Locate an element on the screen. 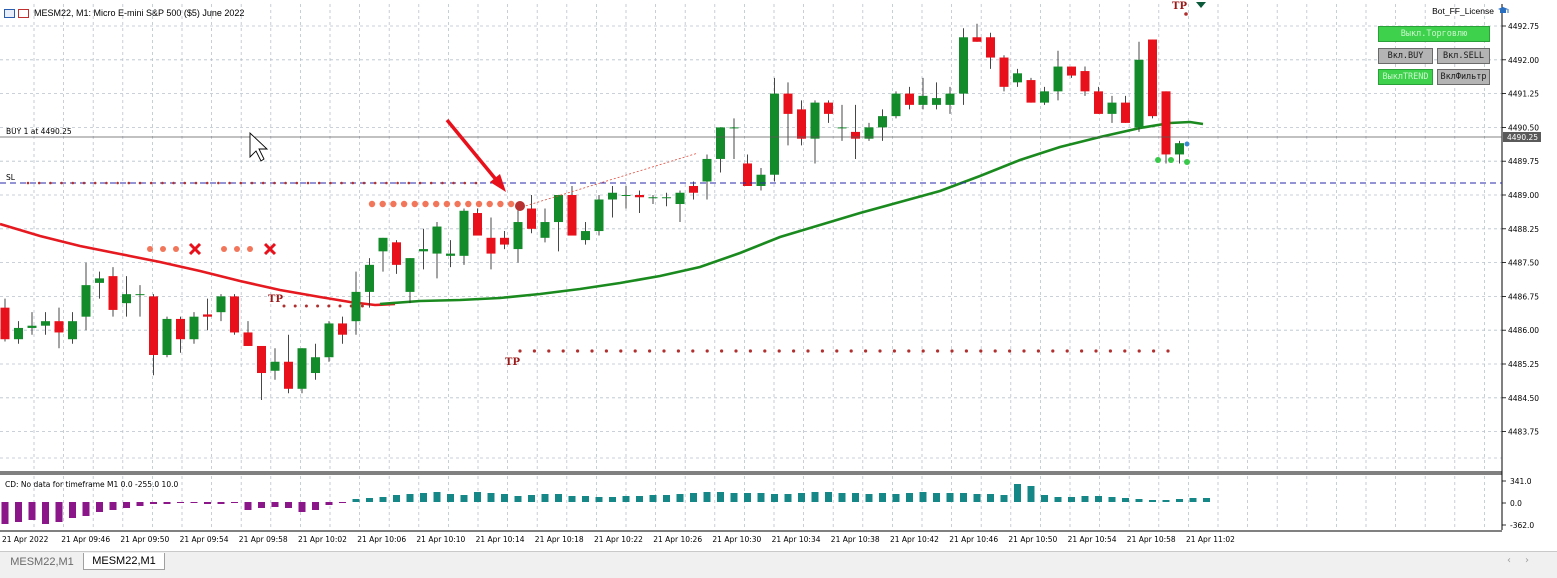 Image resolution: width=1557 pixels, height=578 pixels. tab-chart-1: MESM22,M1 is located at coordinates (42, 561).